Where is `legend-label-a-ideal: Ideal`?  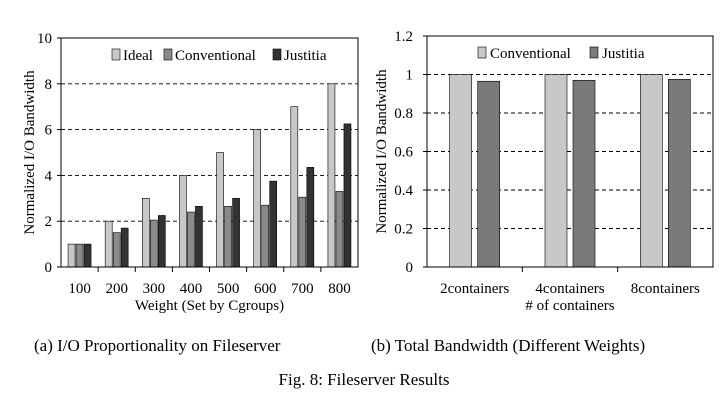
legend-label-a-ideal: Ideal is located at coordinates (138, 56).